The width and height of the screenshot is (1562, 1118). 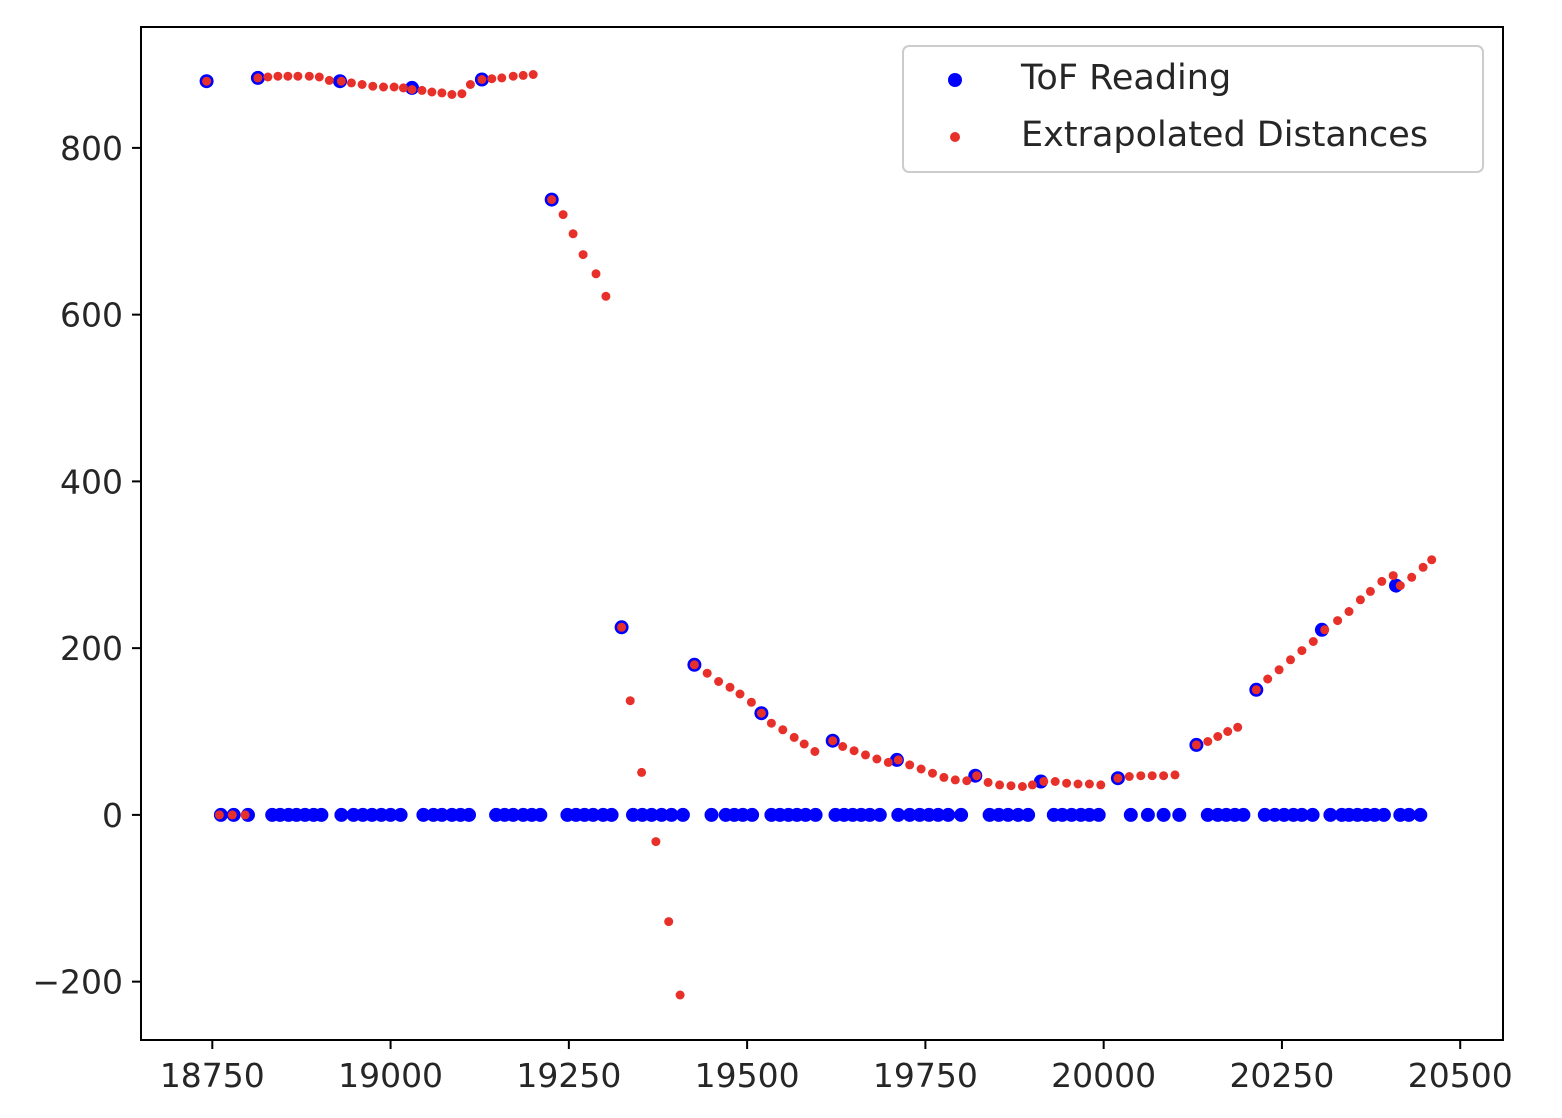 I want to click on legend-marker-tof-reading, so click(x=955, y=80).